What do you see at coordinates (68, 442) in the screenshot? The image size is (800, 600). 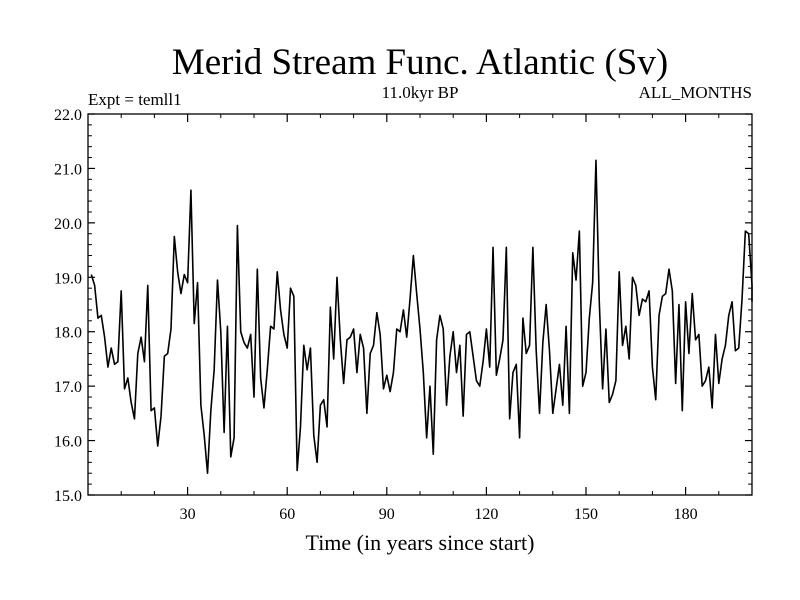 I see `y-tick-label: 16.0` at bounding box center [68, 442].